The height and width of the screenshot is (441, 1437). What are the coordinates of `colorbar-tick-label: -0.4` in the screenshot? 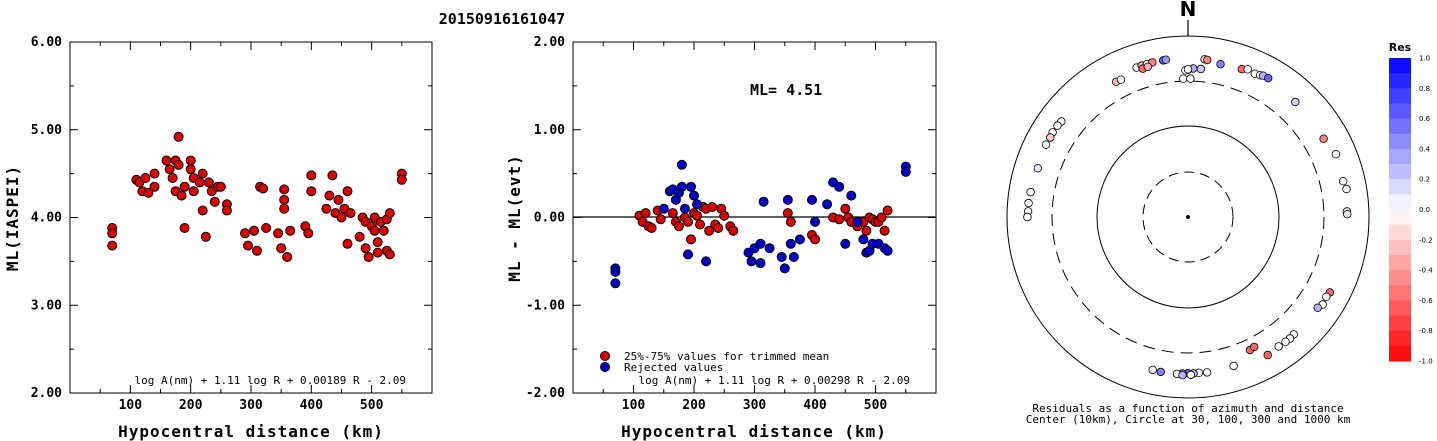 It's located at (1426, 271).